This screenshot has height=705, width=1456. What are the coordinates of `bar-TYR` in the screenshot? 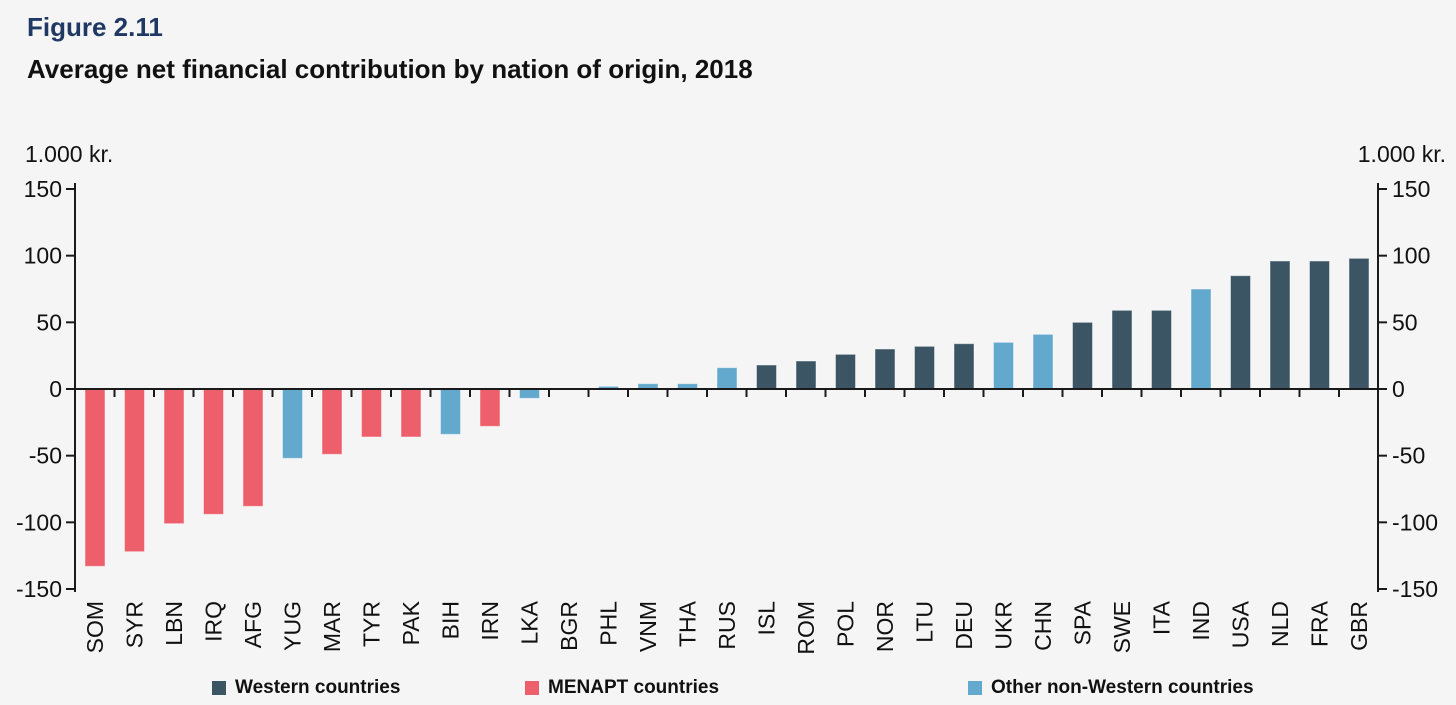 It's located at (371, 413).